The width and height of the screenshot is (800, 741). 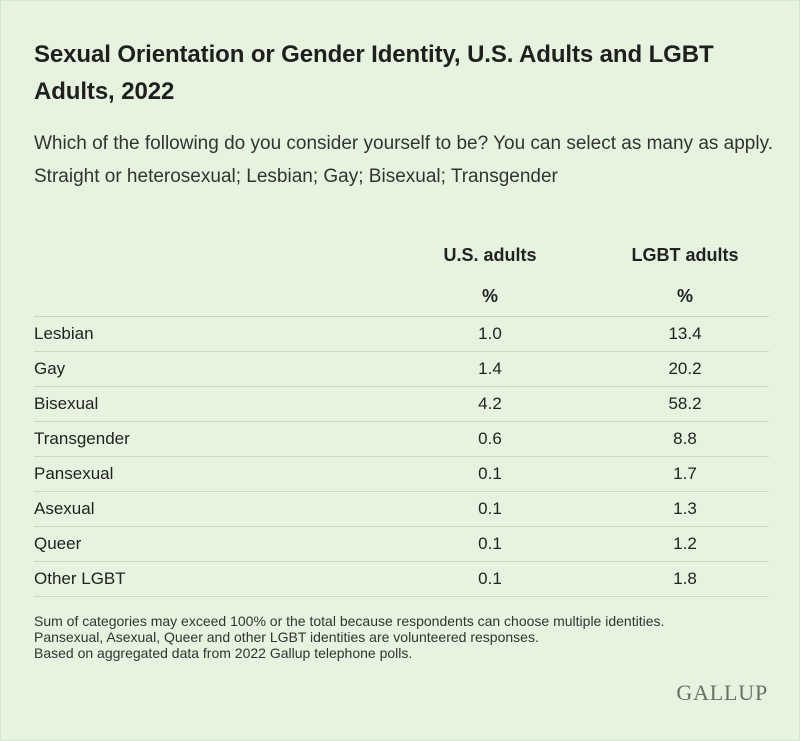 What do you see at coordinates (64, 508) in the screenshot?
I see `row-label: Asexual` at bounding box center [64, 508].